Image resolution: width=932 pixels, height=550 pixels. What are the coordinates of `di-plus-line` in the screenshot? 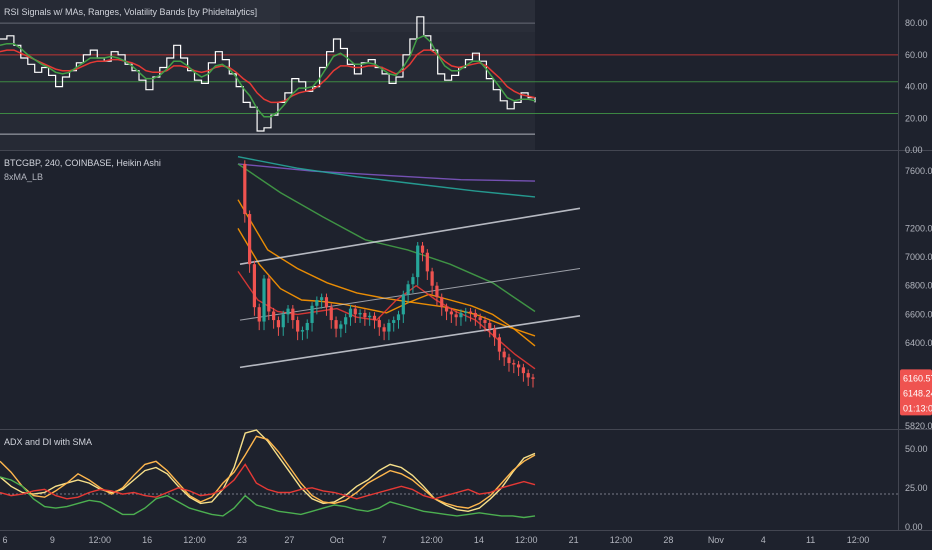 It's located at (268, 497).